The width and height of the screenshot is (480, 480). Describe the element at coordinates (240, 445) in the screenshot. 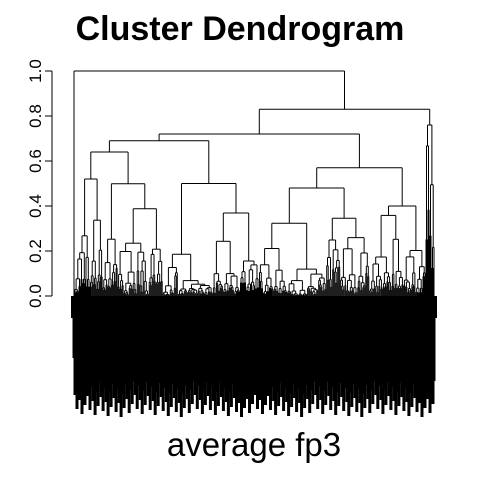

I see `x-axis-label: average fp3` at that location.